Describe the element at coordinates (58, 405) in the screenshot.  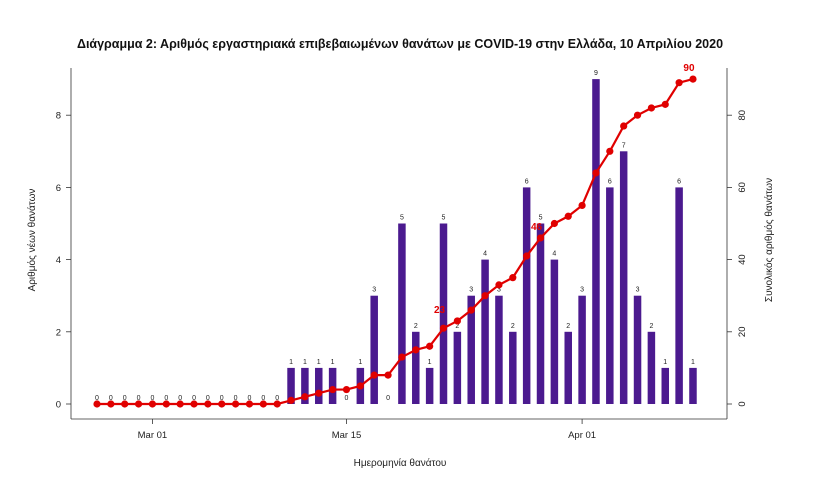
I see `y-left-tick-label: 0` at that location.